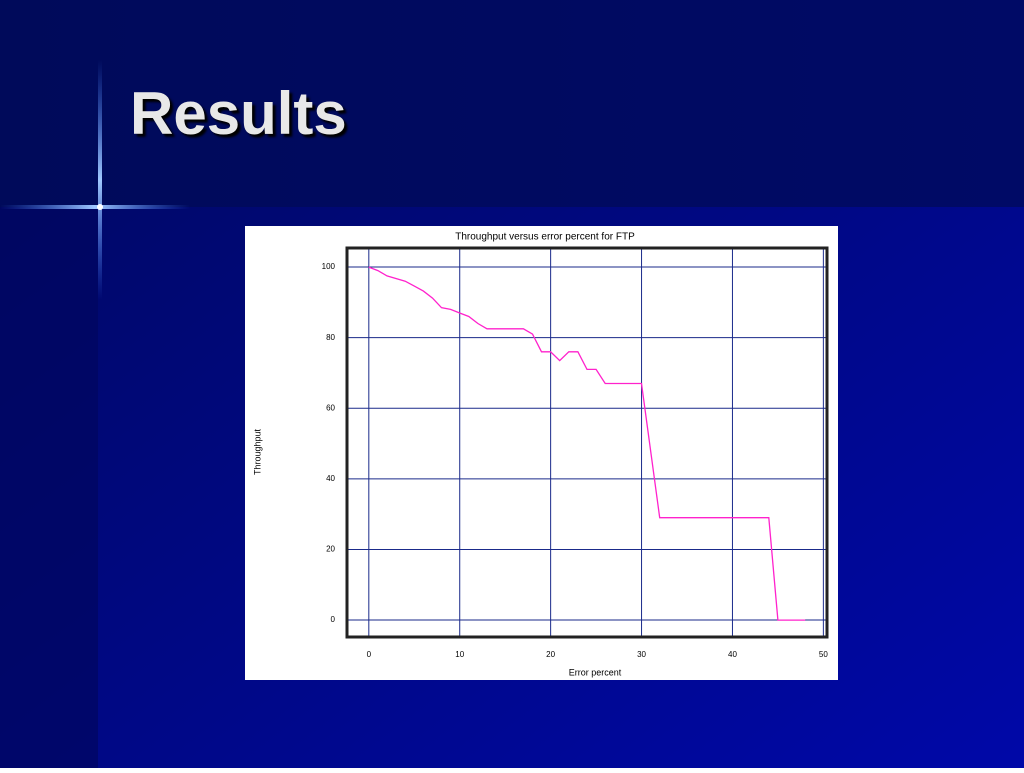 This screenshot has height=773, width=1024. Describe the element at coordinates (257, 451) in the screenshot. I see `y-axis-label: Throughput` at that location.